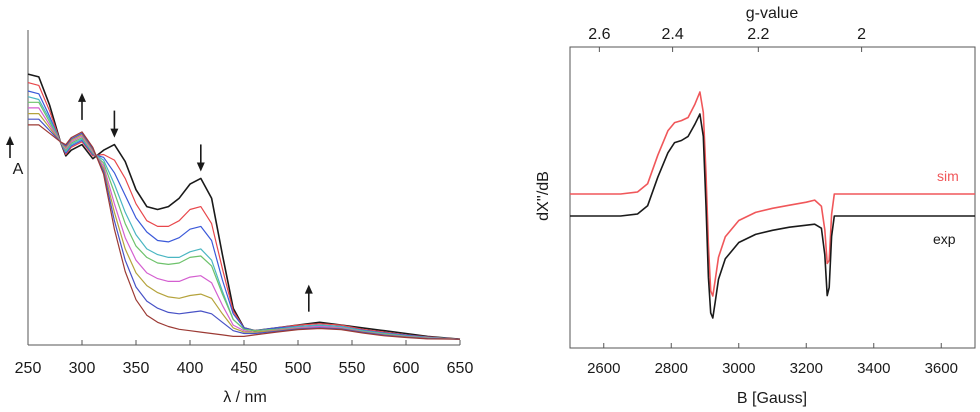 This screenshot has height=412, width=980. I want to click on epr-x-axis-label: B [Gauss], so click(772, 398).